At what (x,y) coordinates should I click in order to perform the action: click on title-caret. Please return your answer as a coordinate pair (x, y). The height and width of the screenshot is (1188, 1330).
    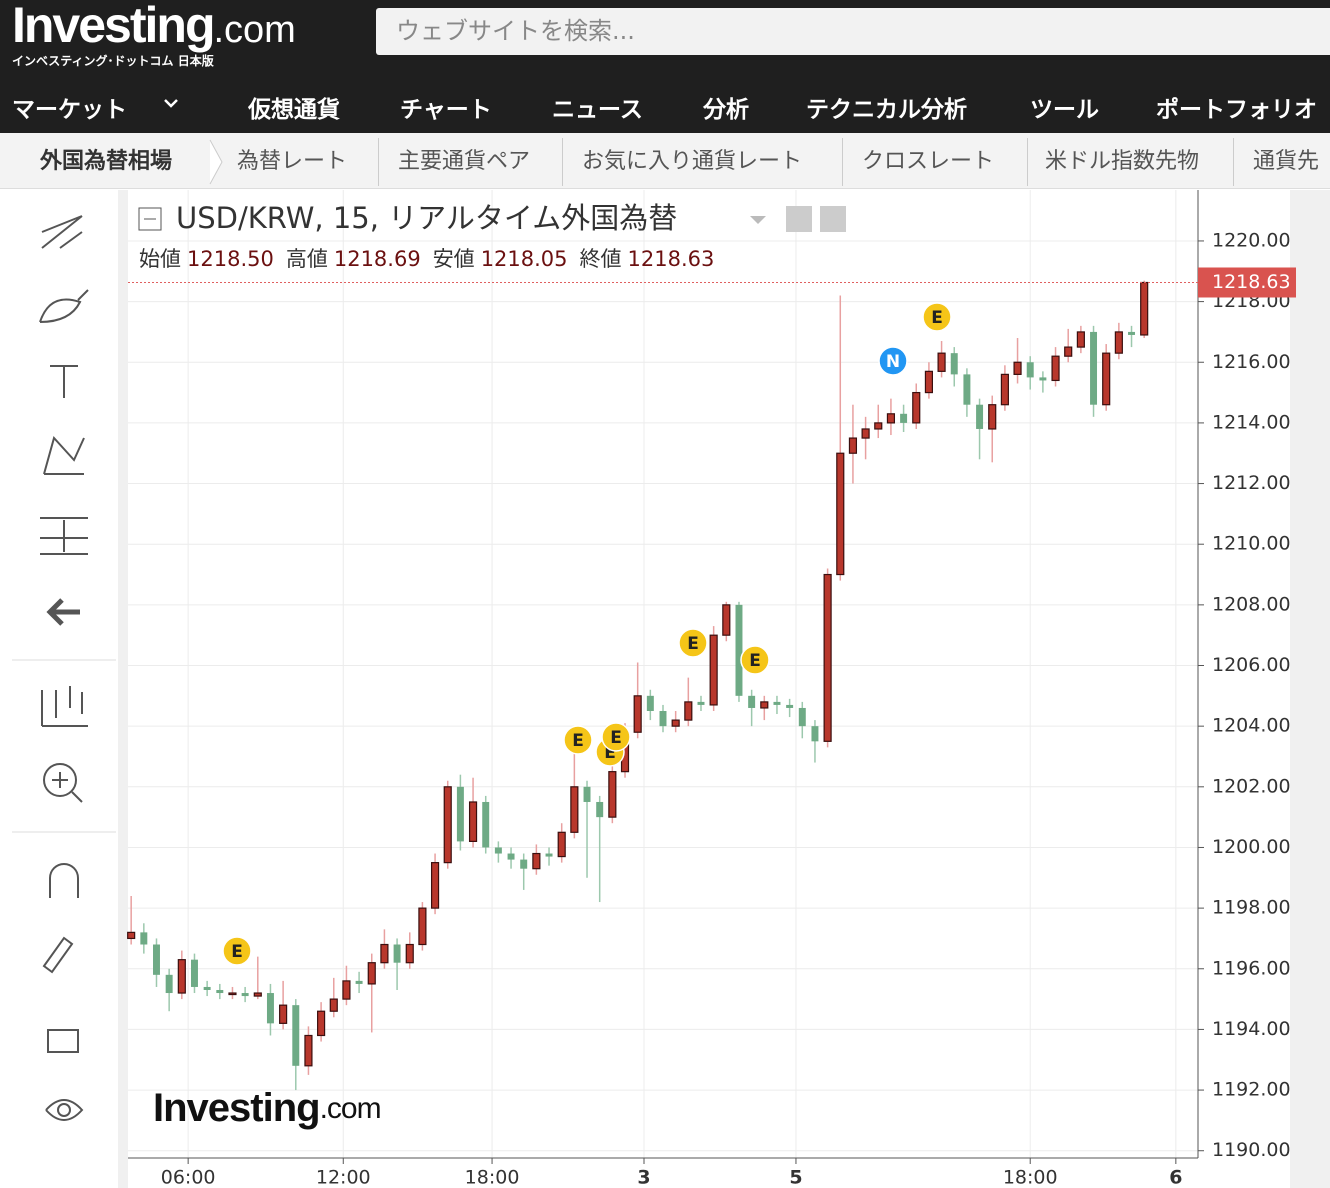
    Looking at the image, I should click on (758, 220).